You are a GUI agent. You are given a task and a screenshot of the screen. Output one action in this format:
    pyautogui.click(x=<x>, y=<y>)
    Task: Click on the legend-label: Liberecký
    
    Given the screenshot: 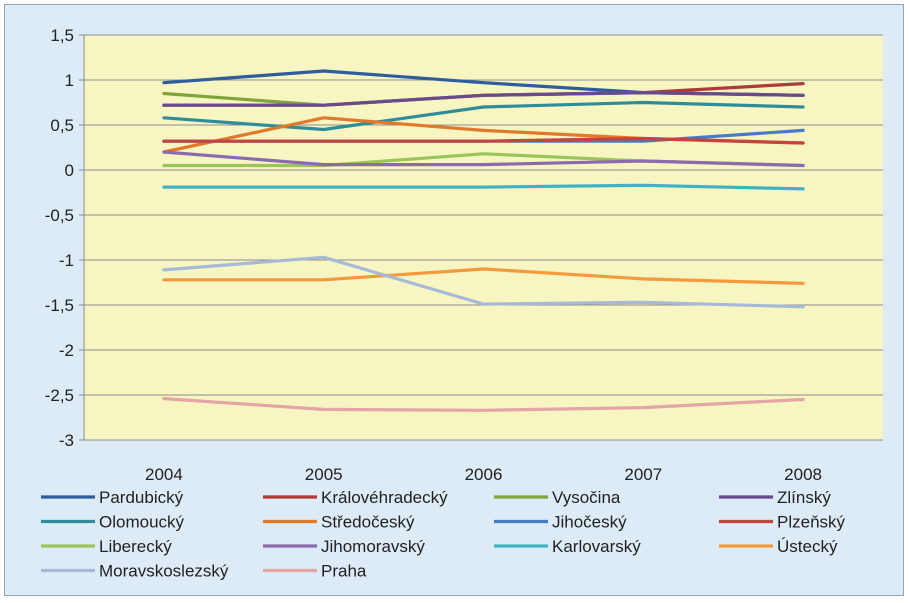 What is the action you would take?
    pyautogui.click(x=135, y=546)
    